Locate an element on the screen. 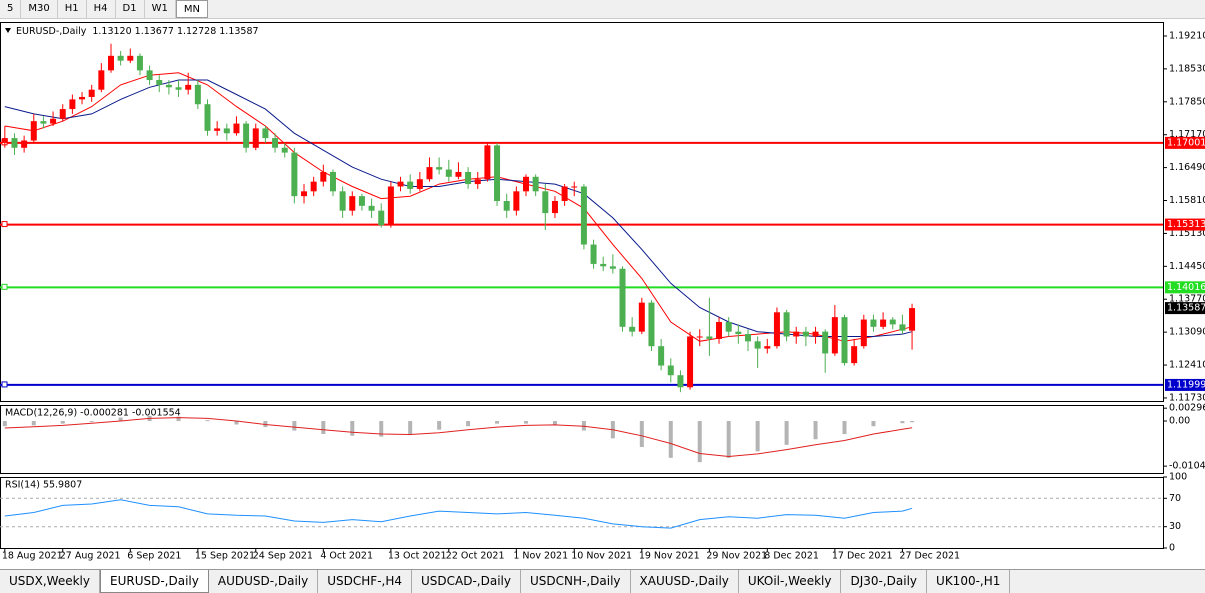 The height and width of the screenshot is (593, 1205). level-label: 1.14016 is located at coordinates (1186, 287).